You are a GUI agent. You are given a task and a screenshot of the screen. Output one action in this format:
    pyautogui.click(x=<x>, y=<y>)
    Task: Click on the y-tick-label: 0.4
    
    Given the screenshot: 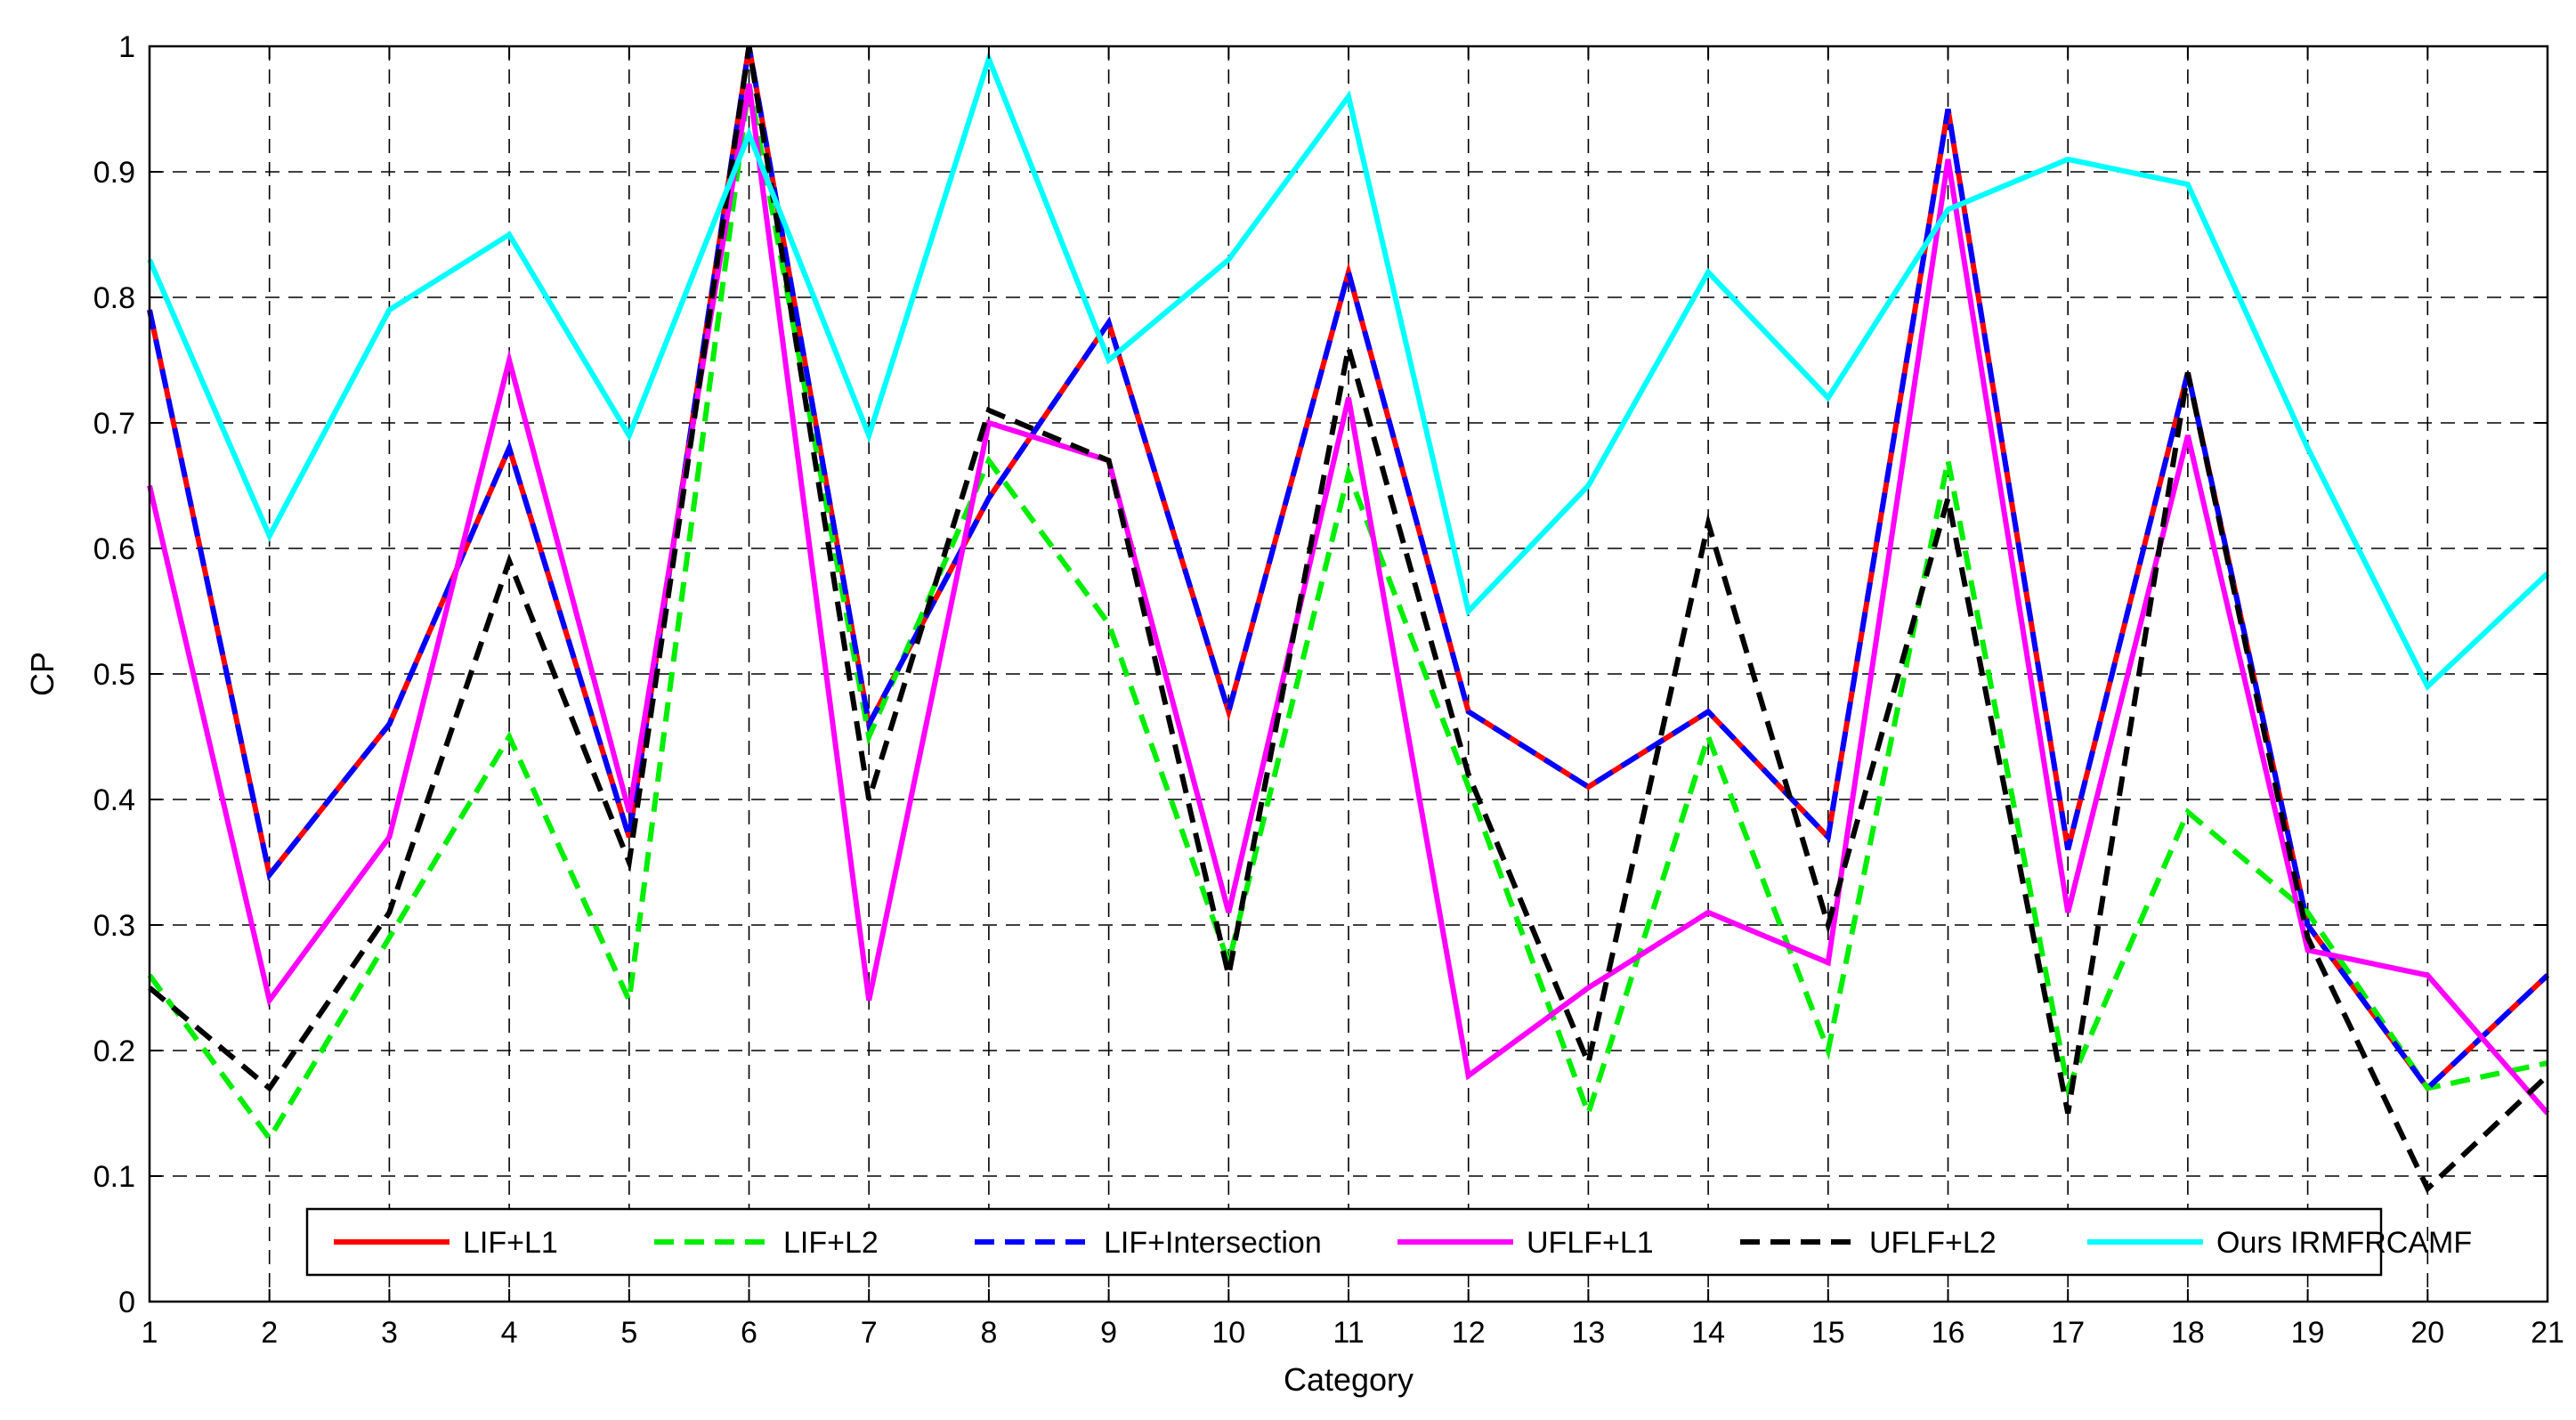 What is the action you would take?
    pyautogui.click(x=114, y=800)
    